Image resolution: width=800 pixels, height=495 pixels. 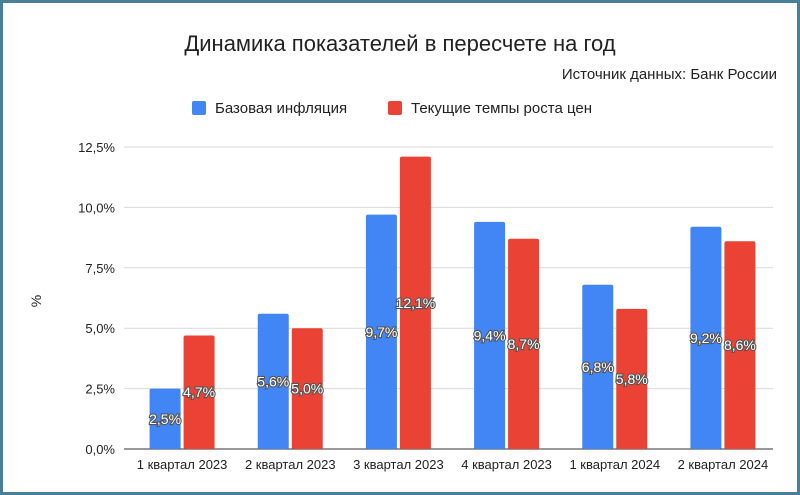 I want to click on y-axis-ticks: 0,0% 2,5% 5,0% 7,5% 10,0% 12,5%, so click(x=96, y=298).